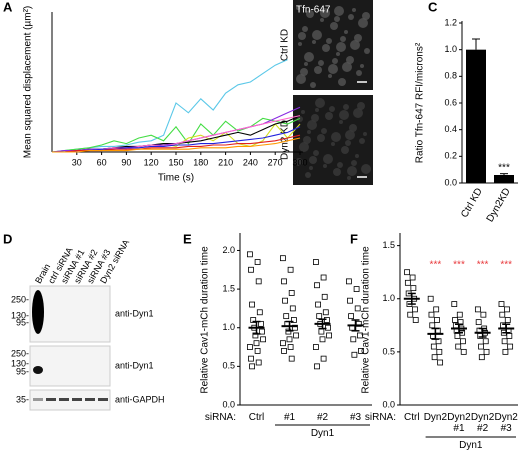 Image resolution: width=520 pixels, height=463 pixels. Describe the element at coordinates (450, 76) in the screenshot. I see `y-tick-label: 0.8` at that location.